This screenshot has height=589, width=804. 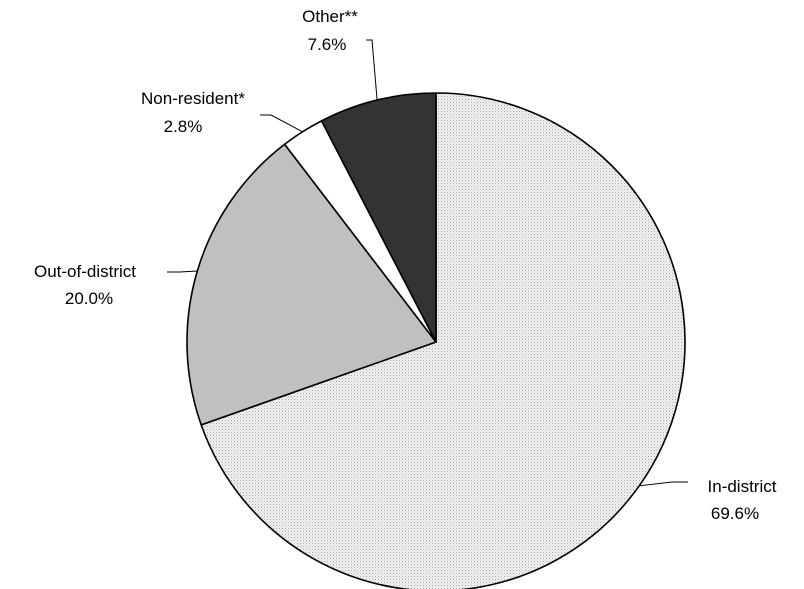 I want to click on slice-label: Other**, so click(x=330, y=16).